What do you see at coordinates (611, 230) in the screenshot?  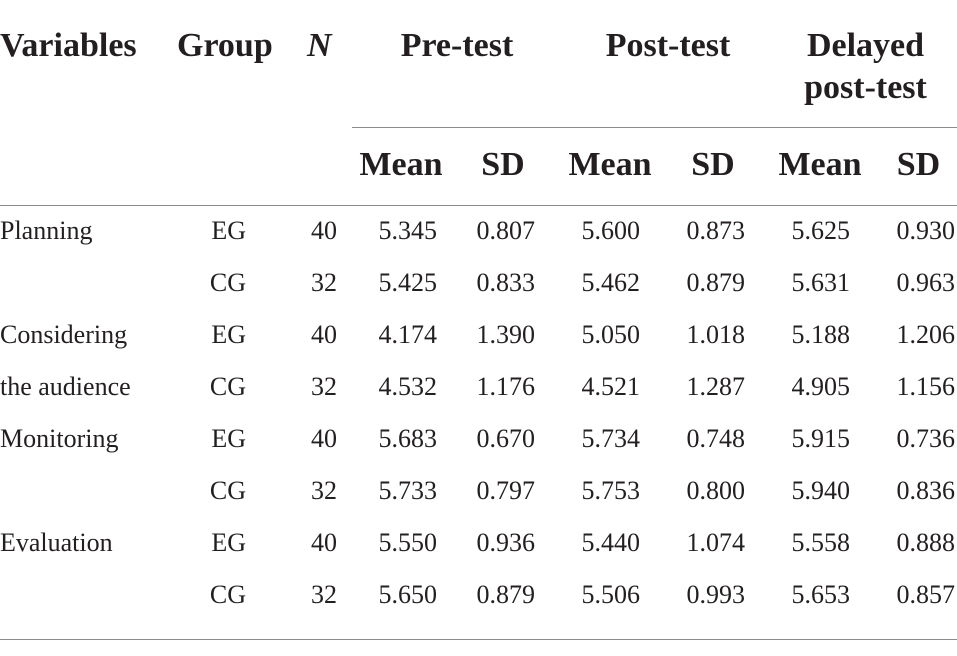 I see `row-post-mean: 5.600` at bounding box center [611, 230].